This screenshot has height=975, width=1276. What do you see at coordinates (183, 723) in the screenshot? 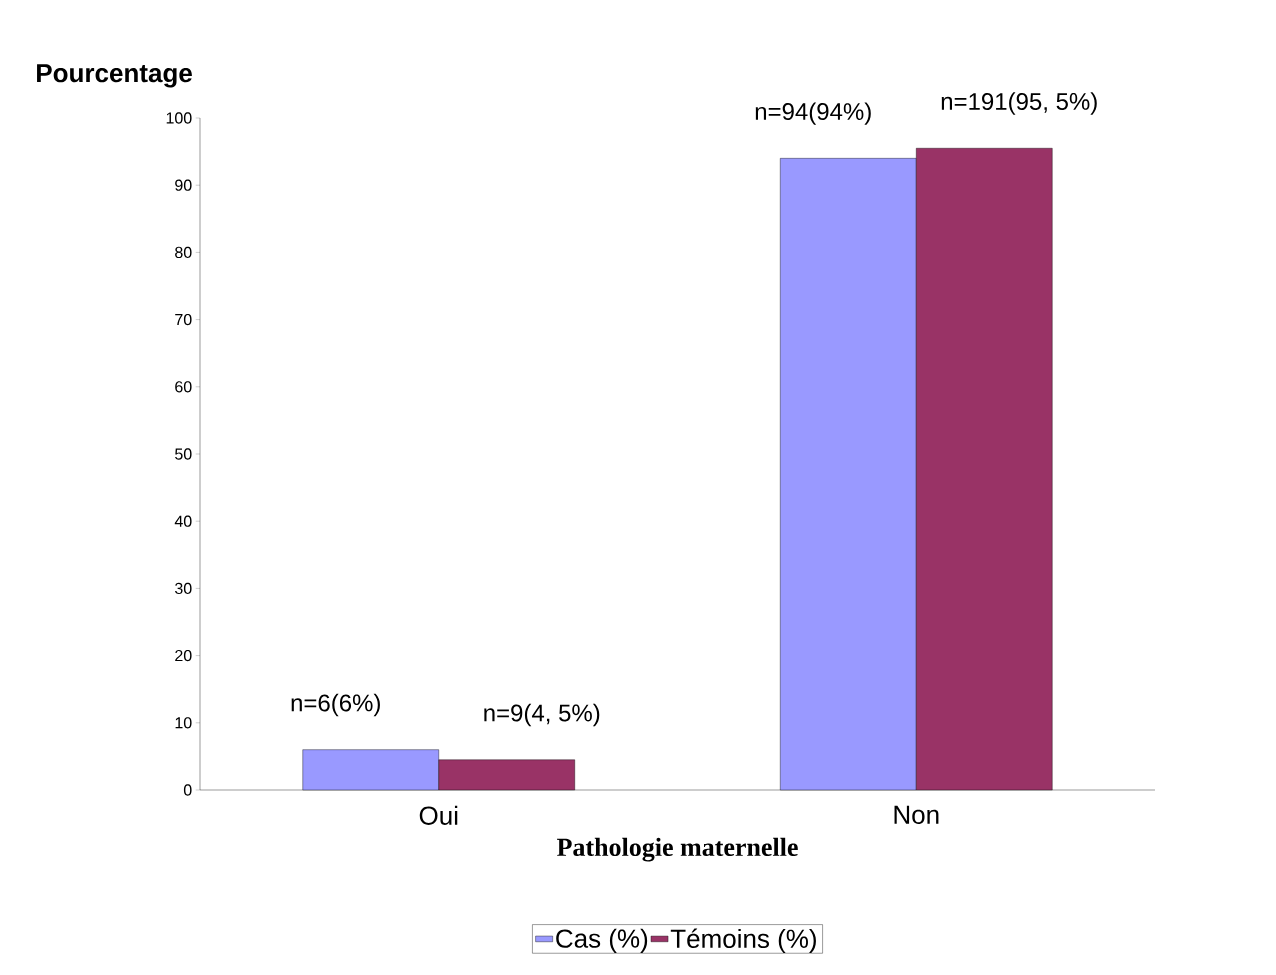
I see `y-tick-label: 10` at bounding box center [183, 723].